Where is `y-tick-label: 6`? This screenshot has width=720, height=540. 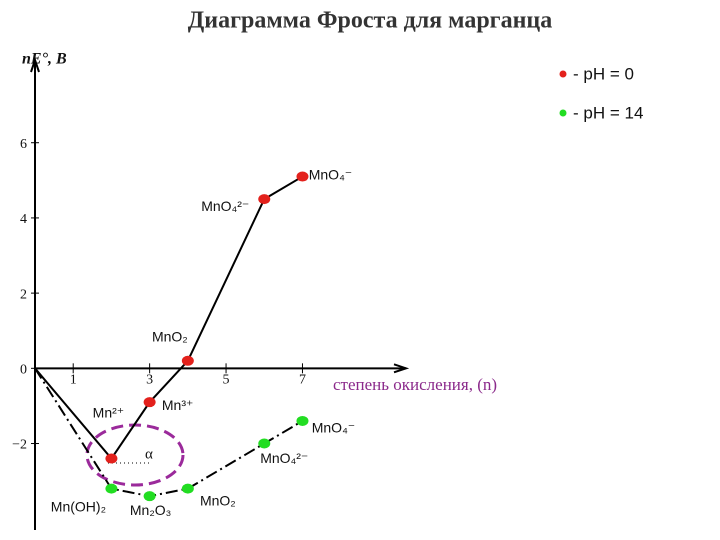
y-tick-label: 6 is located at coordinates (23, 144).